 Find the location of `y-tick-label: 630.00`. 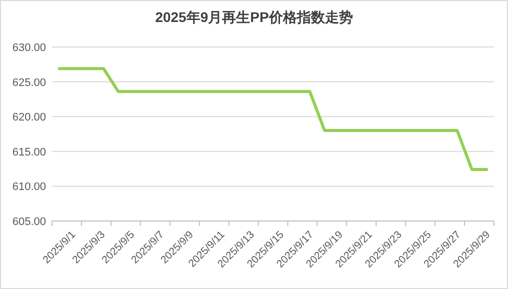

y-tick-label: 630.00 is located at coordinates (29, 48).